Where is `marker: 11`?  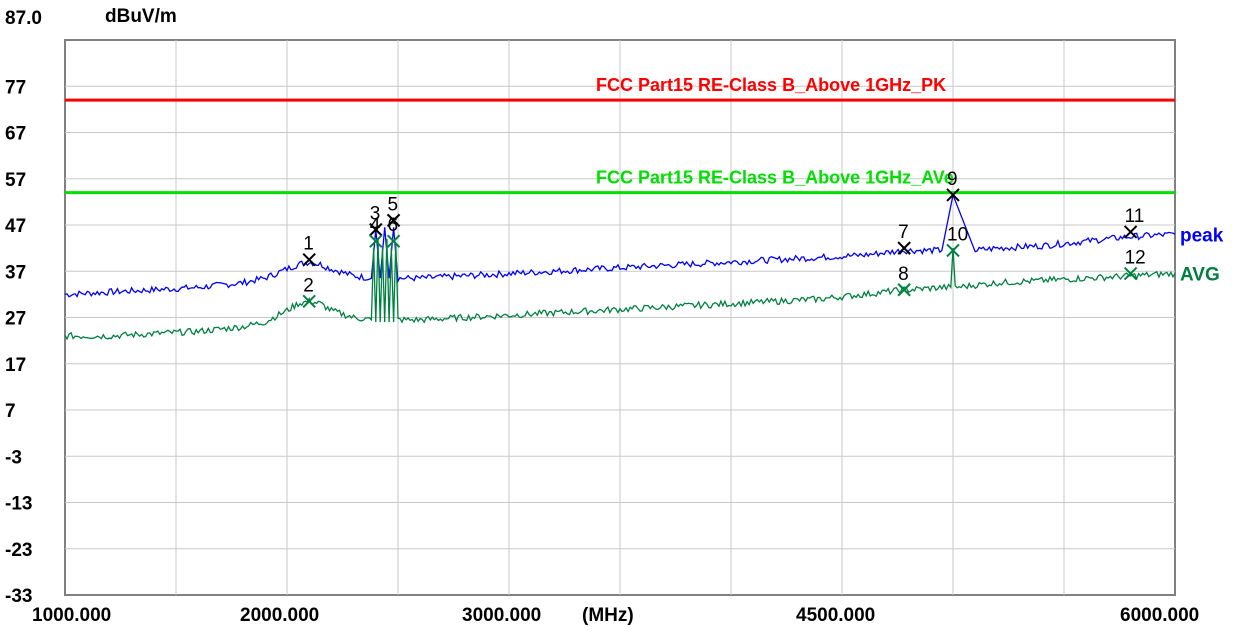 marker: 11 is located at coordinates (1134, 222).